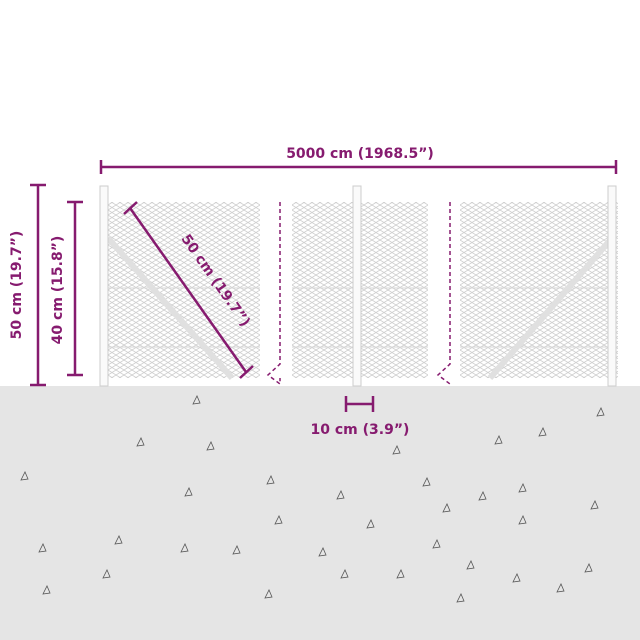 The image size is (640, 640). Describe the element at coordinates (358, 167) in the screenshot. I see `length-dimension-line` at that location.